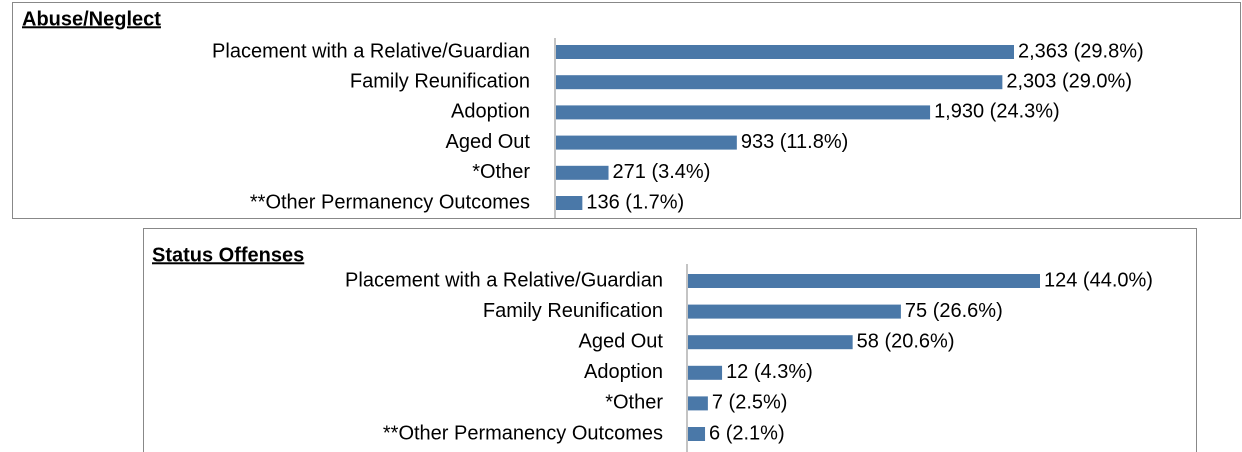 The height and width of the screenshot is (452, 1242). Describe the element at coordinates (1069, 81) in the screenshot. I see `value-label: 2,303 (29.0%)` at that location.